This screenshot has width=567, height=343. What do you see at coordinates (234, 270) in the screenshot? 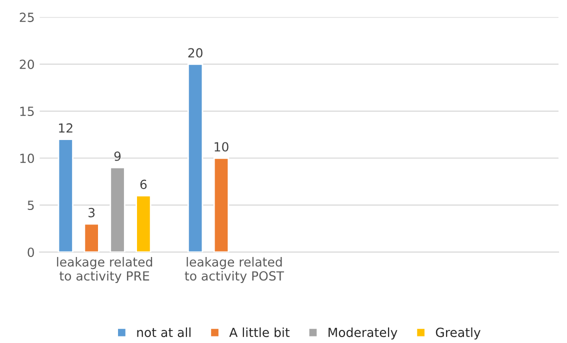
I see `x-tick-label: leakage related to activity POST` at bounding box center [234, 270].